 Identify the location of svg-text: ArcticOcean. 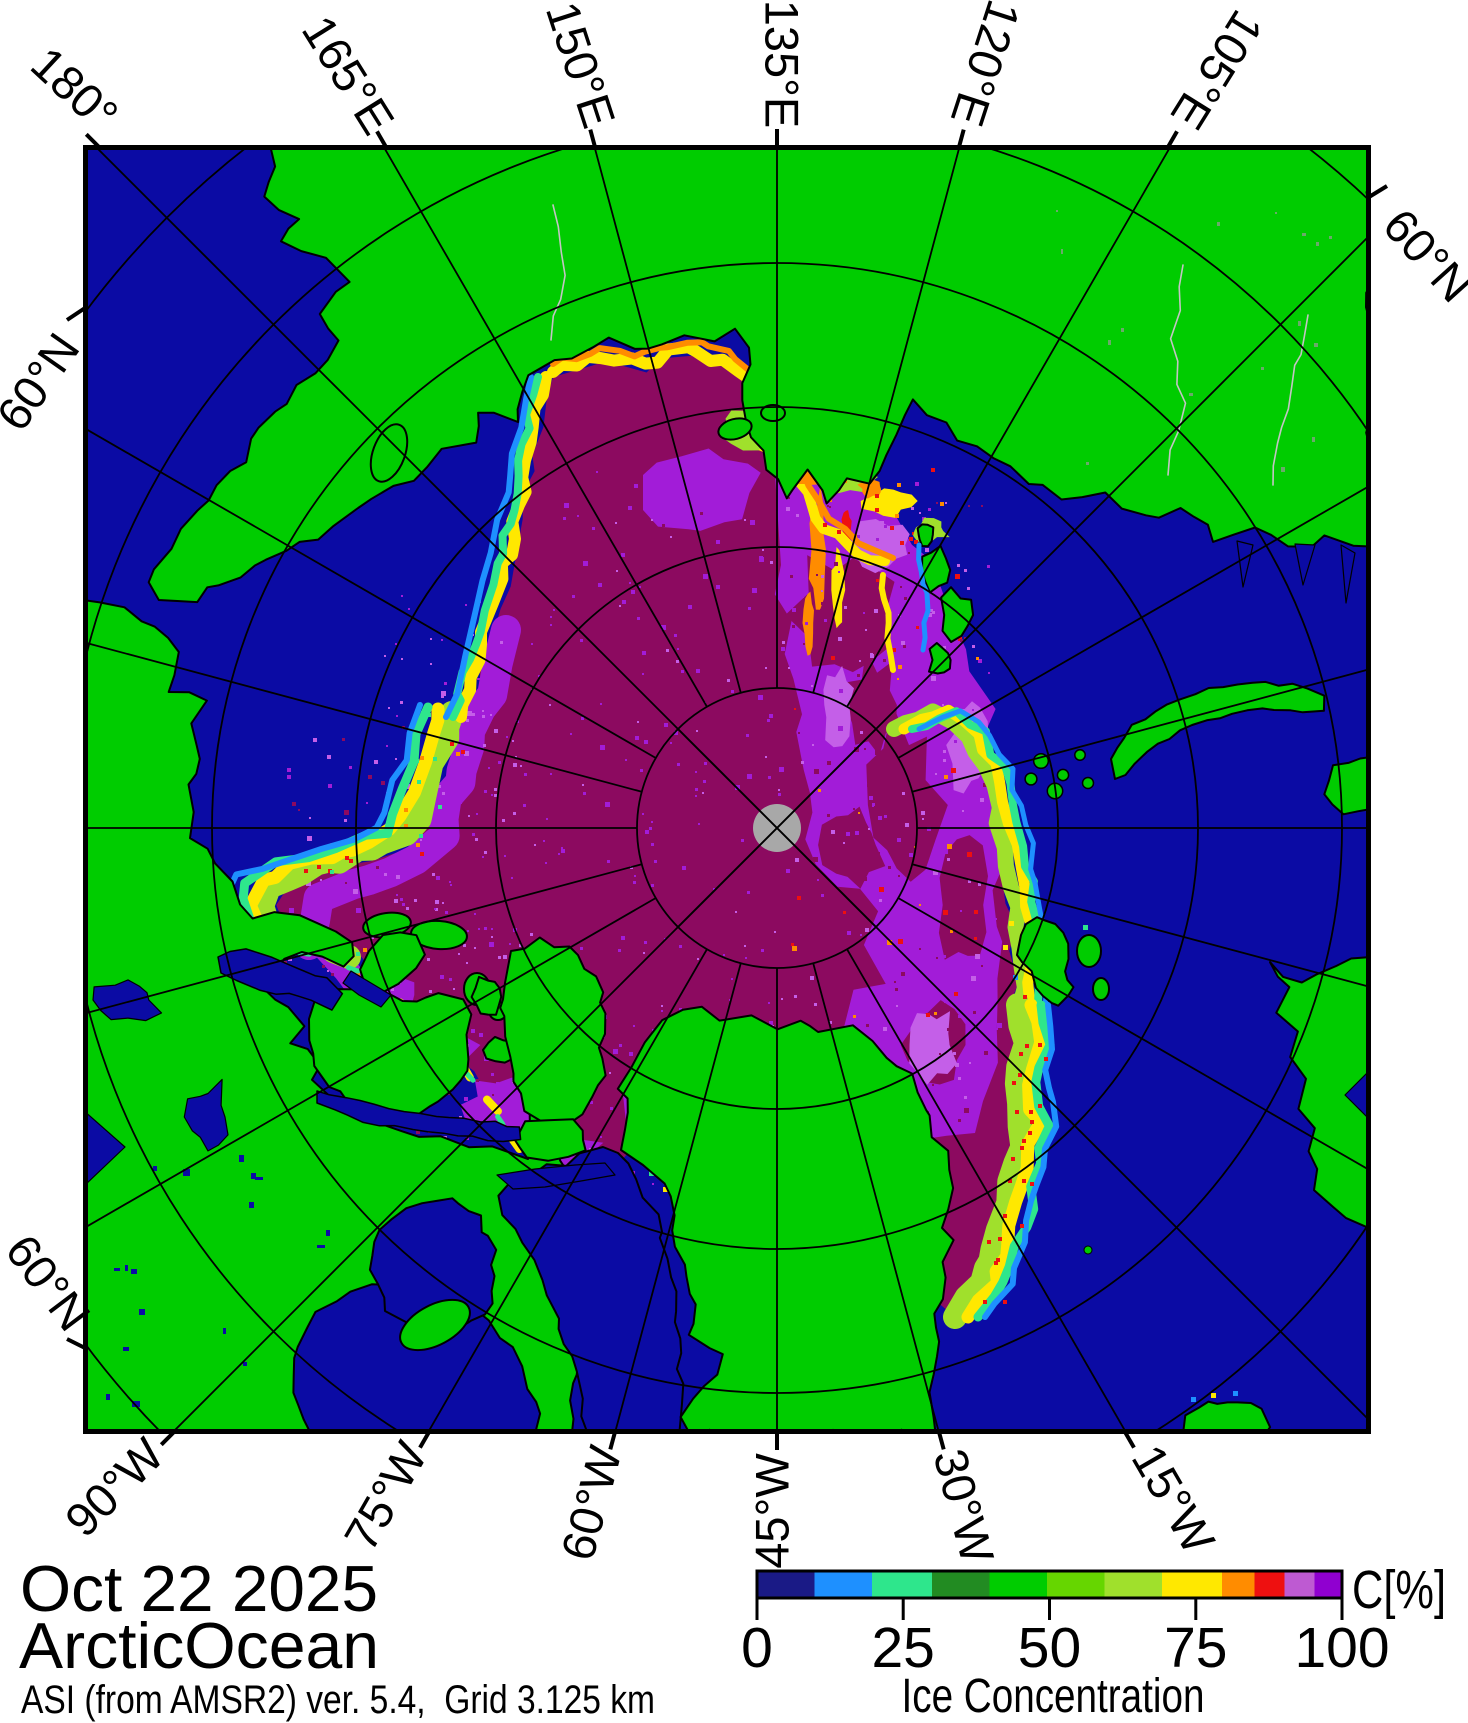
(199, 1645).